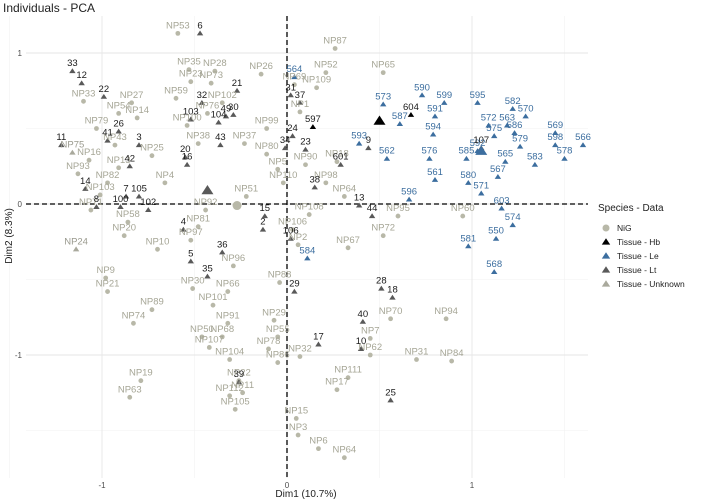 This screenshot has width=709, height=502. What do you see at coordinates (191, 111) in the screenshot?
I see `point-label: 103` at bounding box center [191, 111].